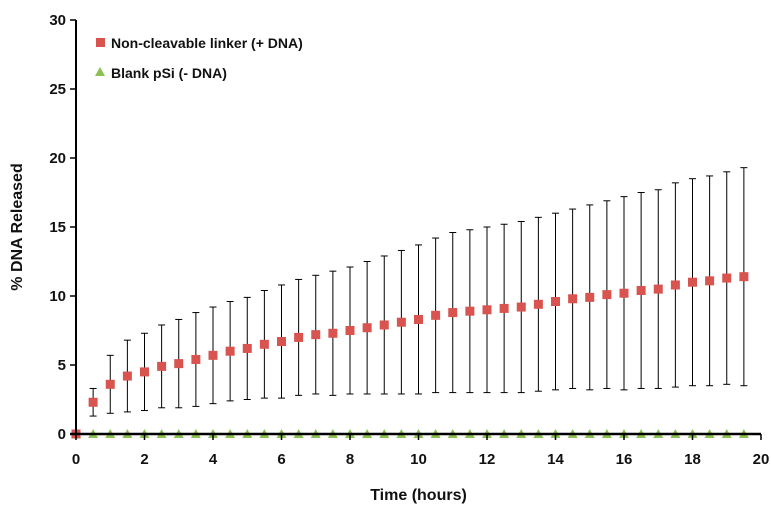 Image resolution: width=771 pixels, height=506 pixels. What do you see at coordinates (207, 43) in the screenshot?
I see `legend-label-non-cleavable: Non-cleavable linker (+ DNA)` at bounding box center [207, 43].